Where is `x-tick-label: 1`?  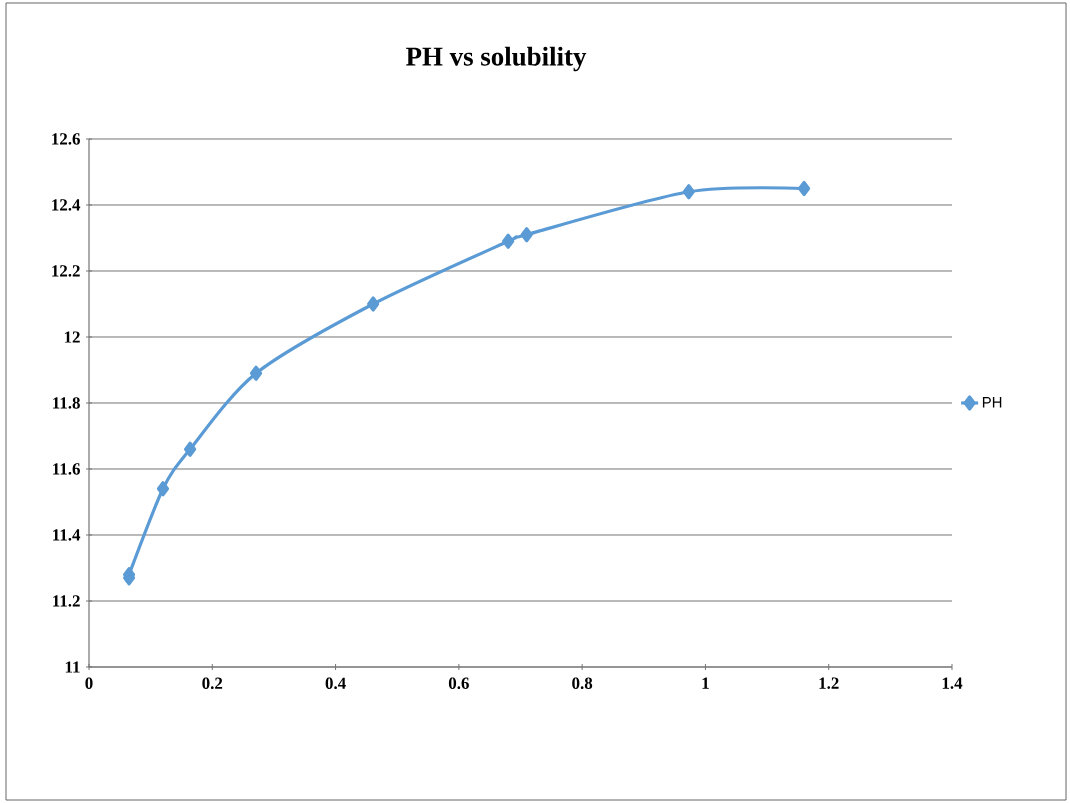
x-tick-label: 1 is located at coordinates (705, 683).